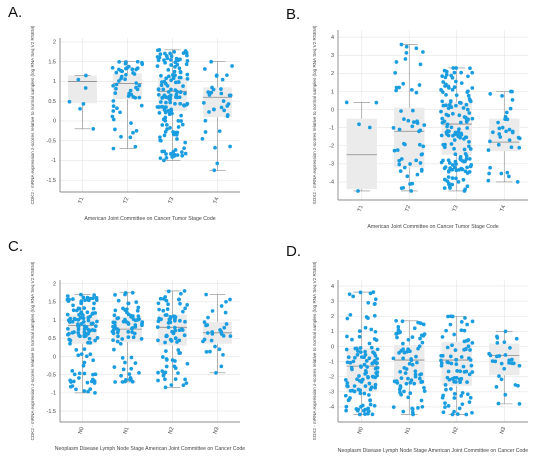 The height and width of the screenshot is (460, 550). I want to click on x-tick-label: T2, so click(127, 201).